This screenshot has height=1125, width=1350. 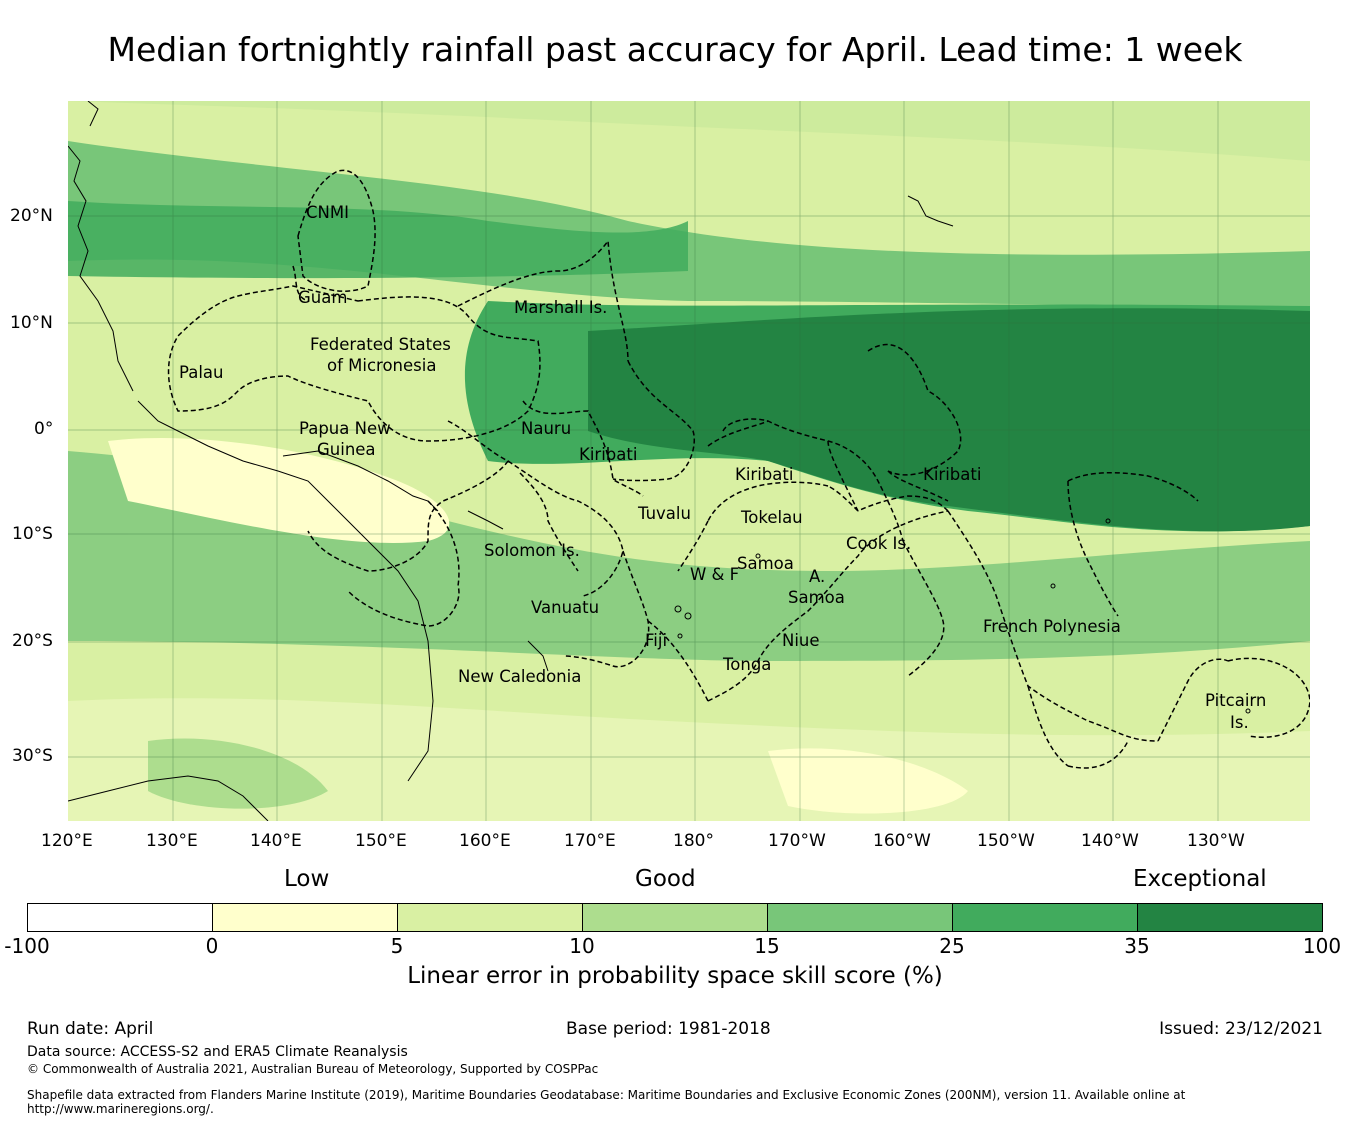 What do you see at coordinates (664, 513) in the screenshot?
I see `region-label-tuvalu: Tuvalu` at bounding box center [664, 513].